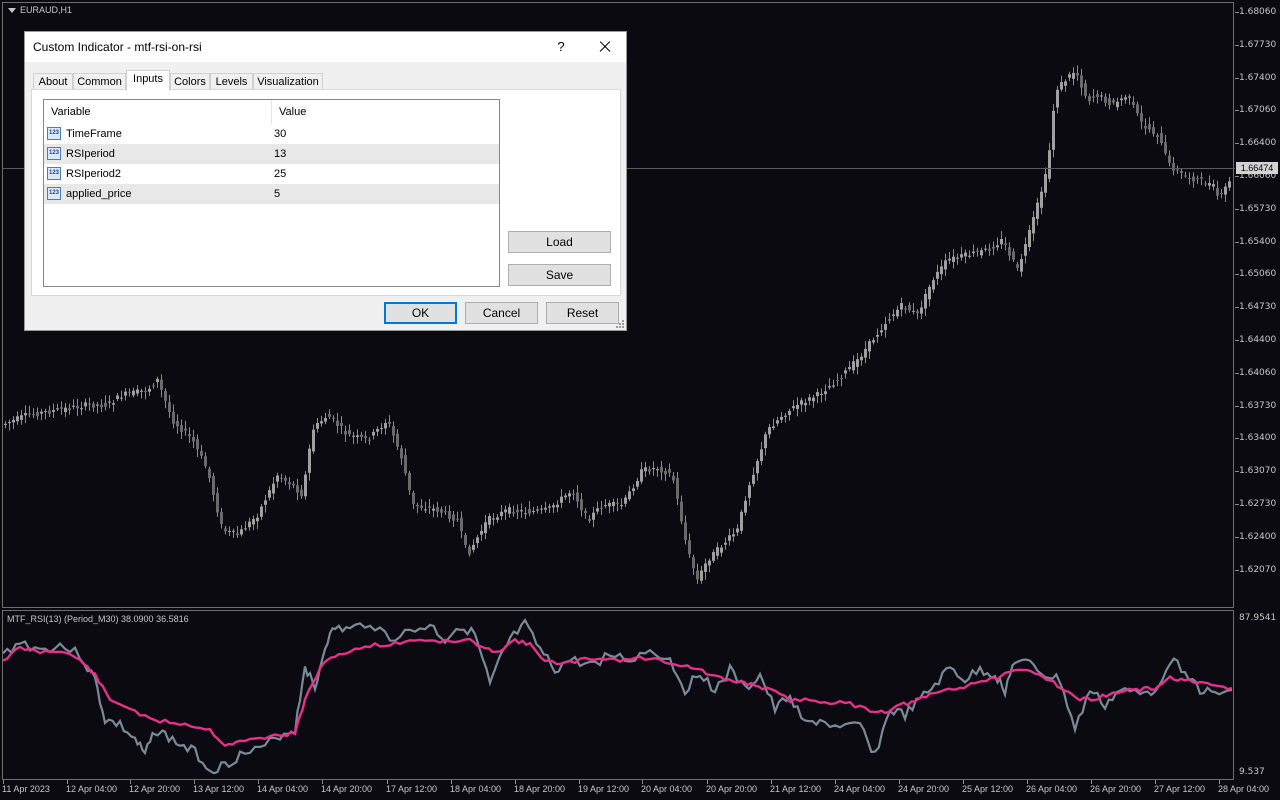  Describe the element at coordinates (1258, 241) in the screenshot. I see `price-tick-label: 1.65400` at that location.